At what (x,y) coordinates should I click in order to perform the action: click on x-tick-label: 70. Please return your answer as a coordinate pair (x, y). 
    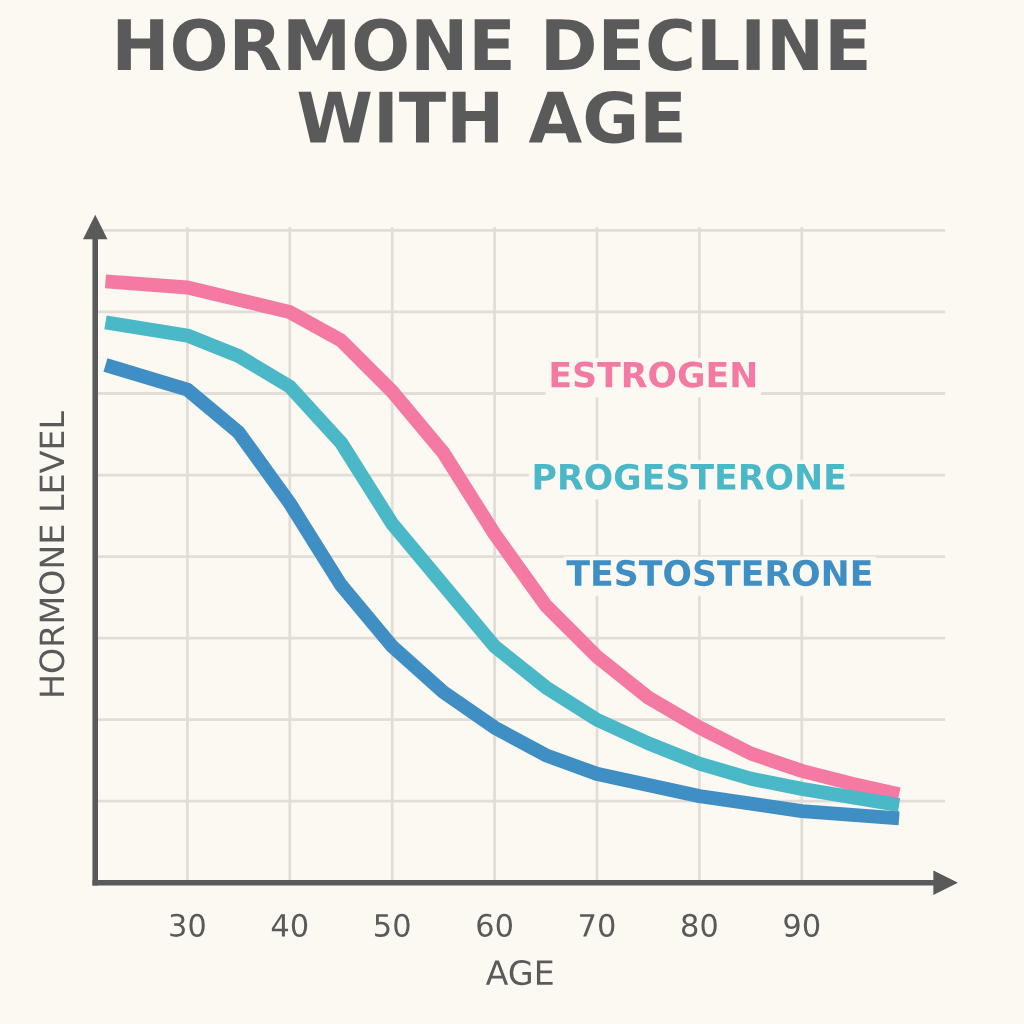
    Looking at the image, I should click on (597, 925).